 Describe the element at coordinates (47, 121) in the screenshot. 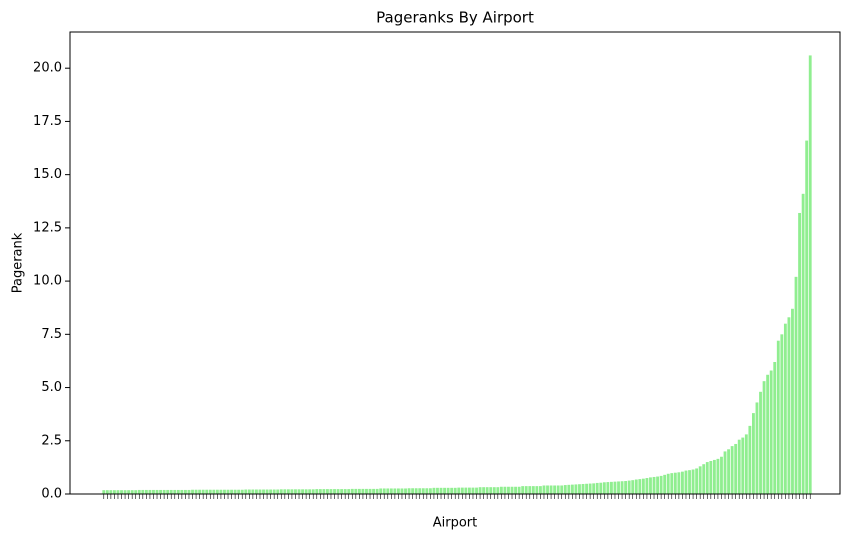

I see `y-tick-label: 17.5` at that location.